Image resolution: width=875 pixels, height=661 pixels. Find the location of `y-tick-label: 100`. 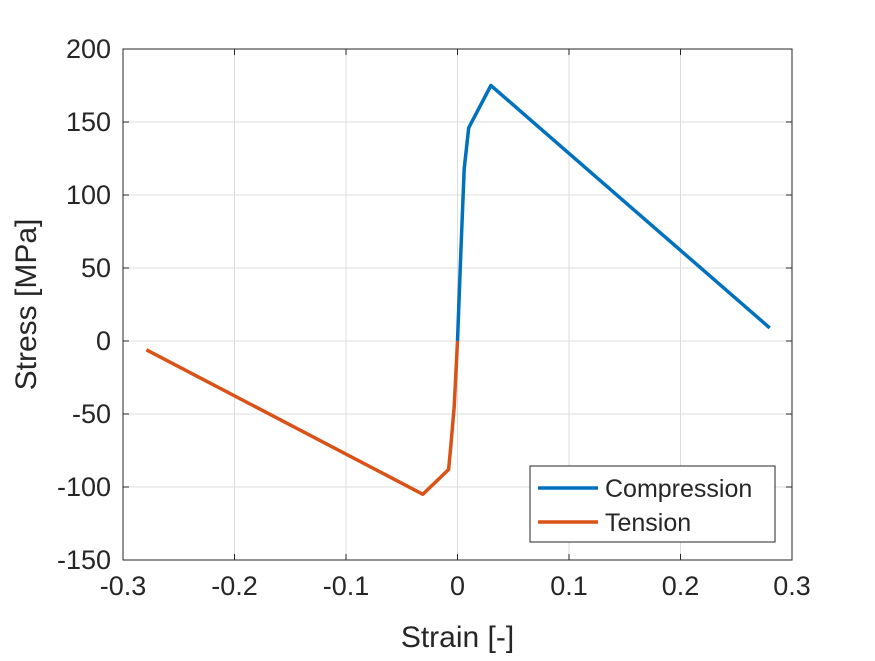

y-tick-label: 100 is located at coordinates (88, 195).